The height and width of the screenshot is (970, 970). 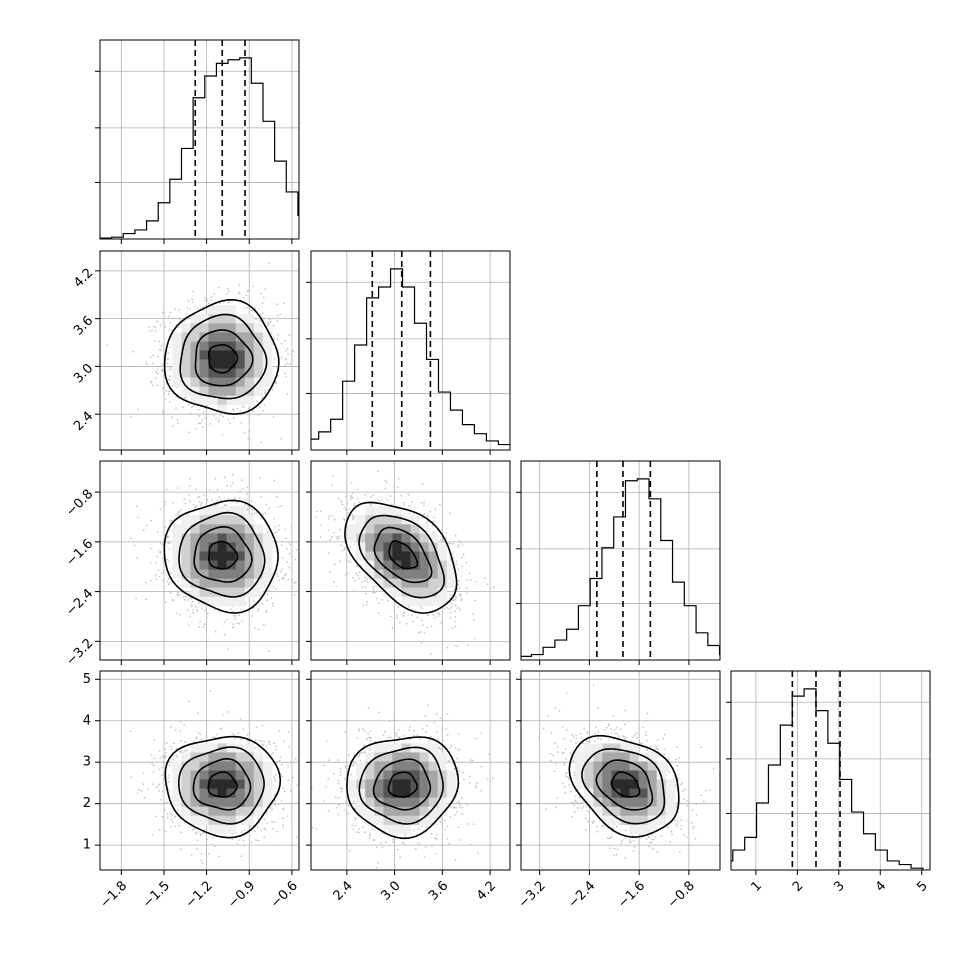 I want to click on y-tick-label: 3.0, so click(x=83, y=373).